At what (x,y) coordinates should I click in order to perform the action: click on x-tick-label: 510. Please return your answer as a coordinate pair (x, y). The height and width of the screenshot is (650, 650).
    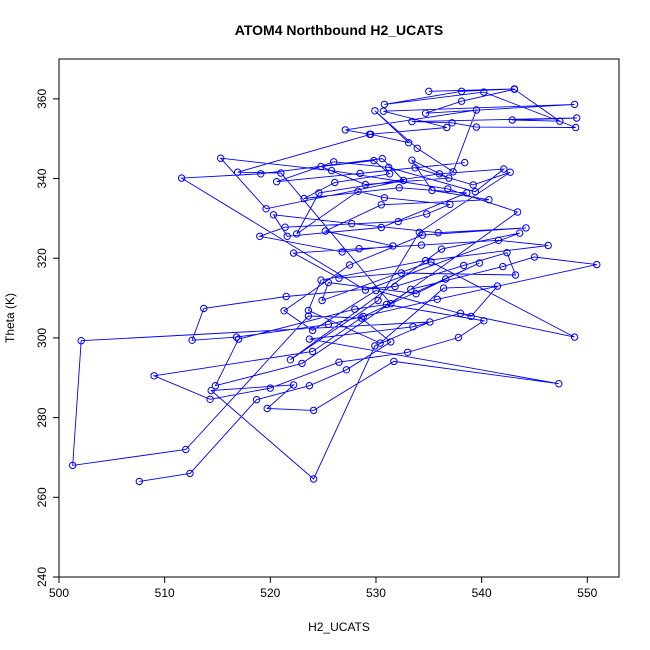
    Looking at the image, I should click on (165, 593).